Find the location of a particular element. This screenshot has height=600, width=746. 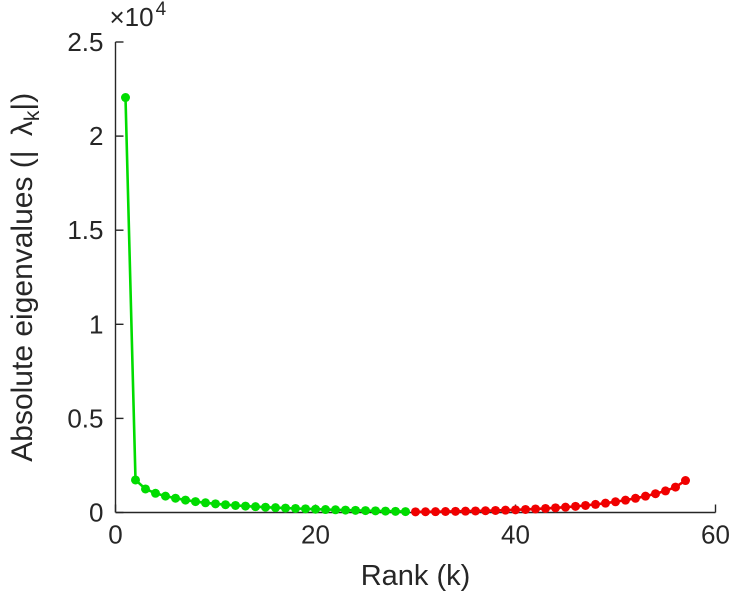

y-tick-label: 2 is located at coordinates (96, 136).